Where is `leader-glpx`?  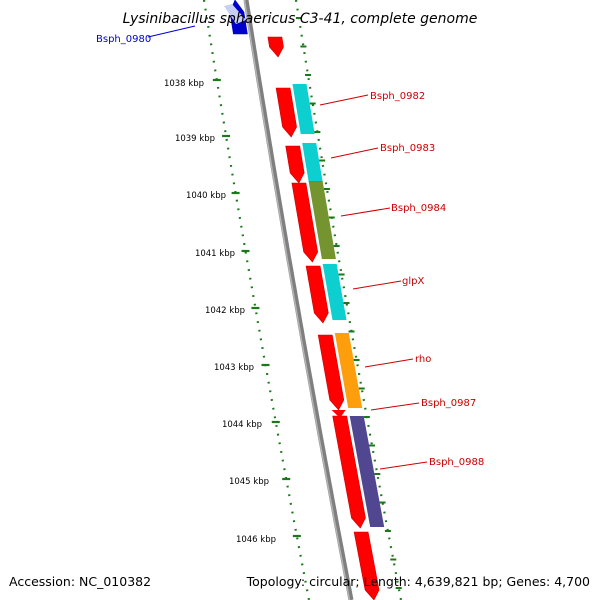
leader-glpx is located at coordinates (377, 285).